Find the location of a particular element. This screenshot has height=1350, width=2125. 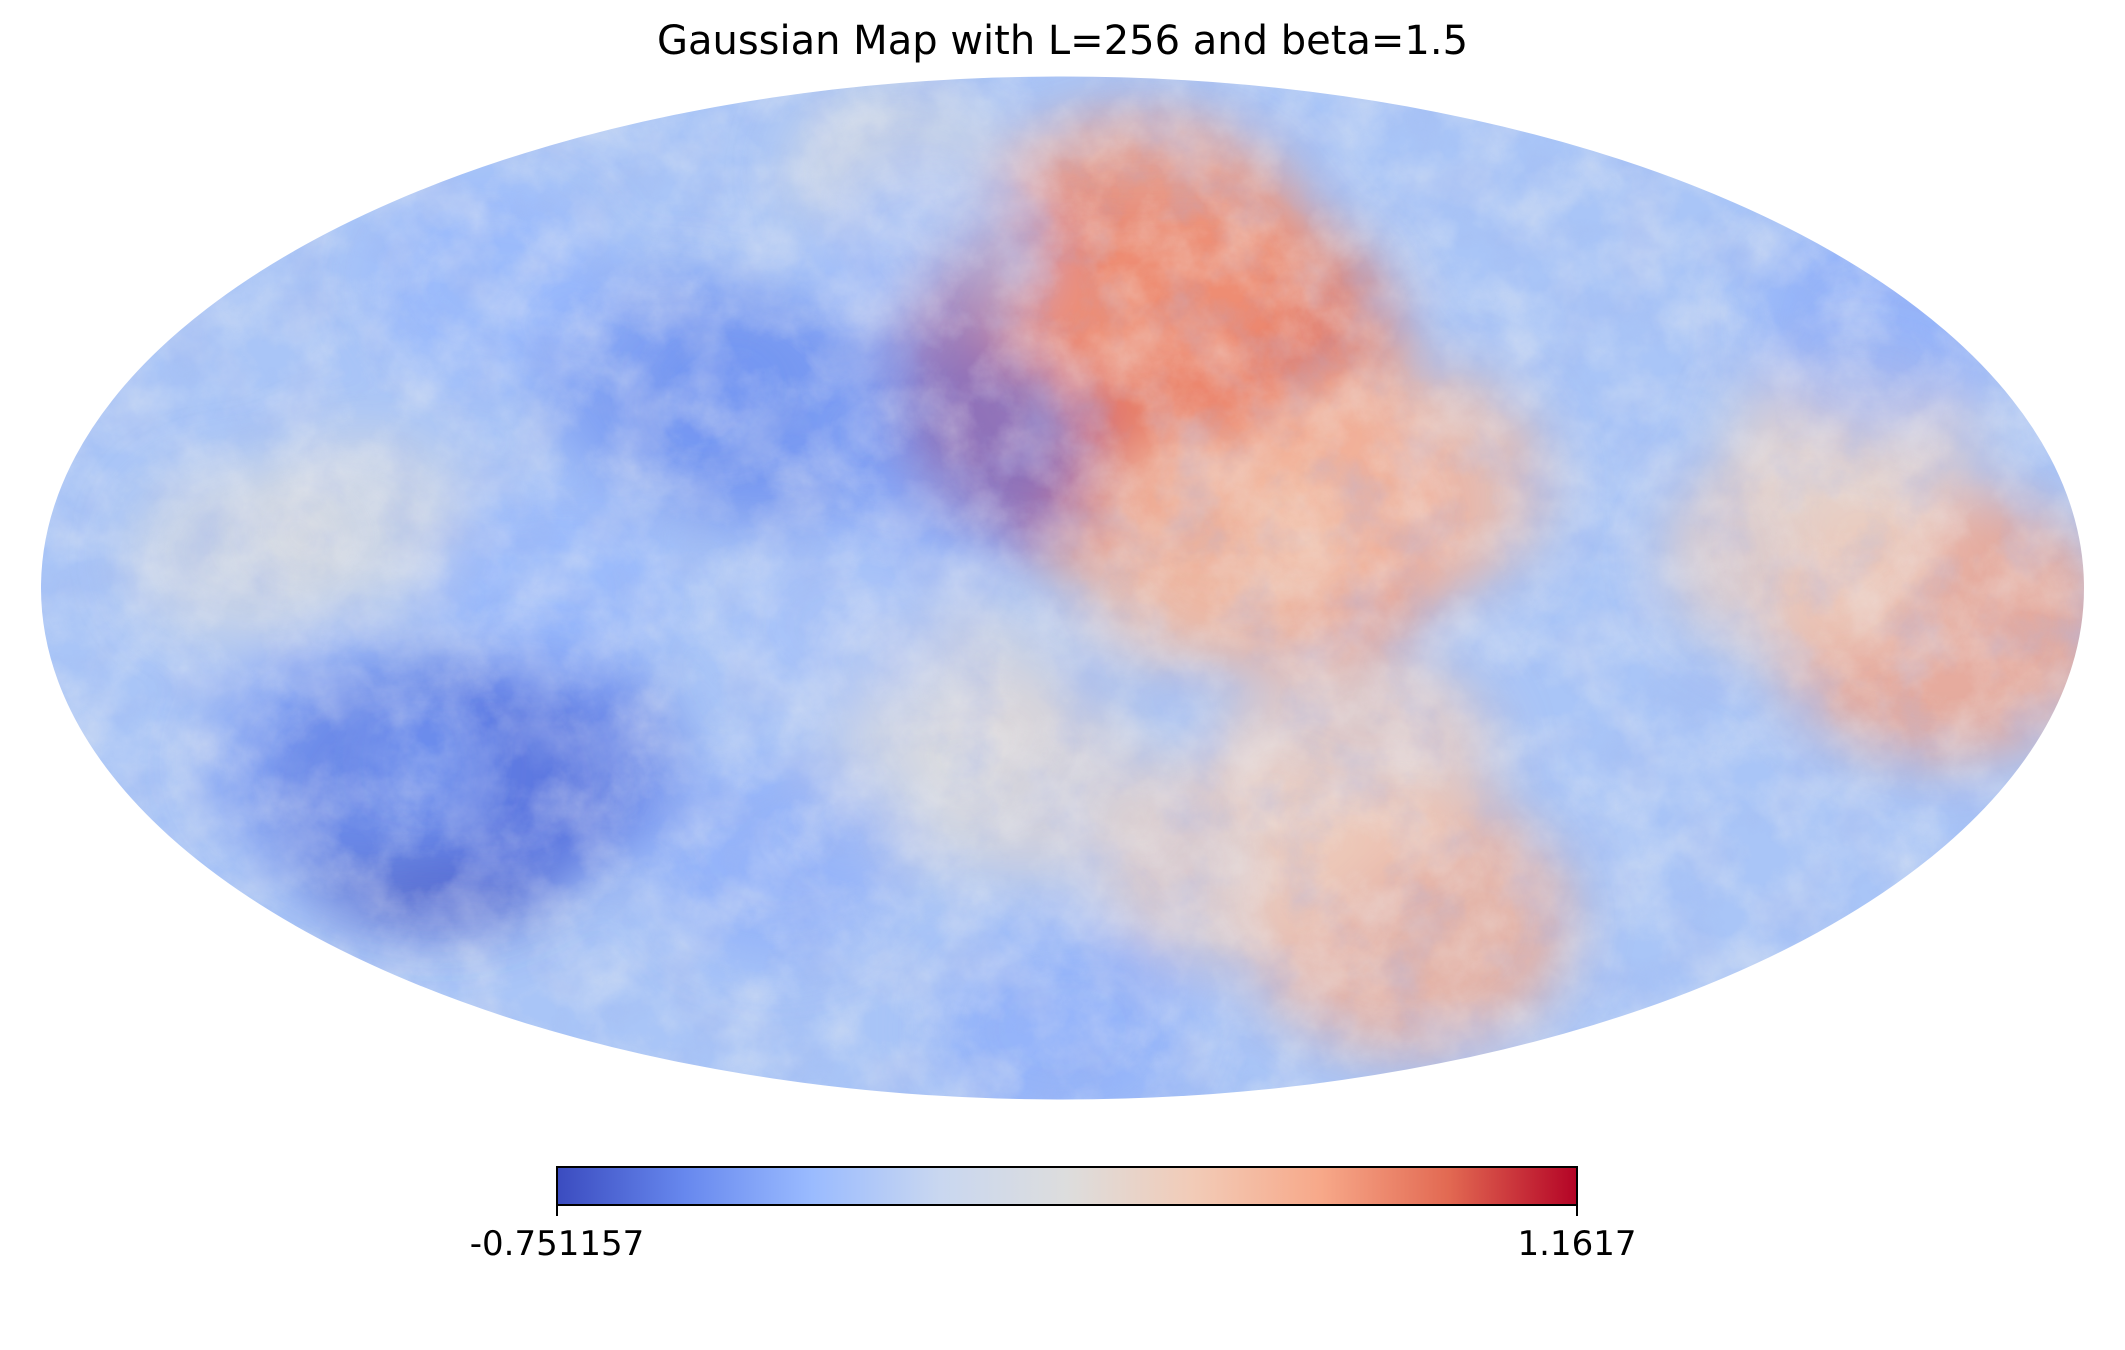

colorbar-max-tick is located at coordinates (1577, 1211).